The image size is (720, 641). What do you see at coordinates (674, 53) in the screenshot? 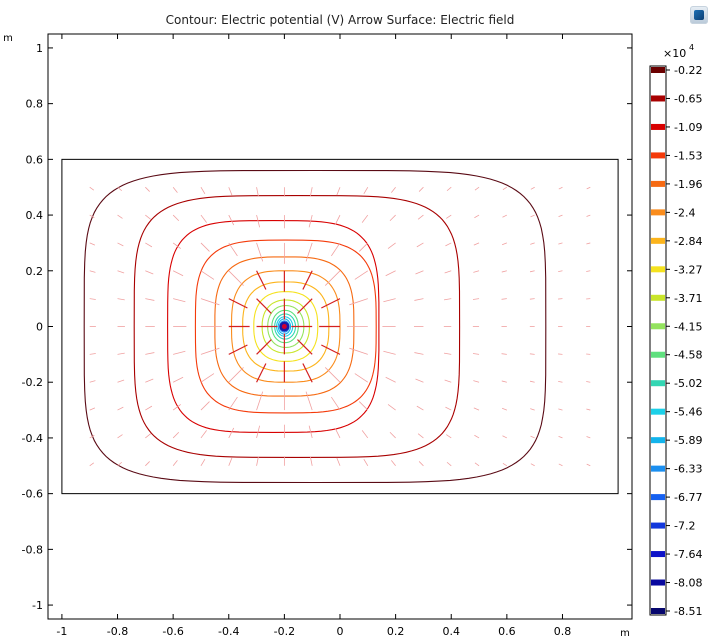
I see `colorbar-multiplier: ×10` at bounding box center [674, 53].